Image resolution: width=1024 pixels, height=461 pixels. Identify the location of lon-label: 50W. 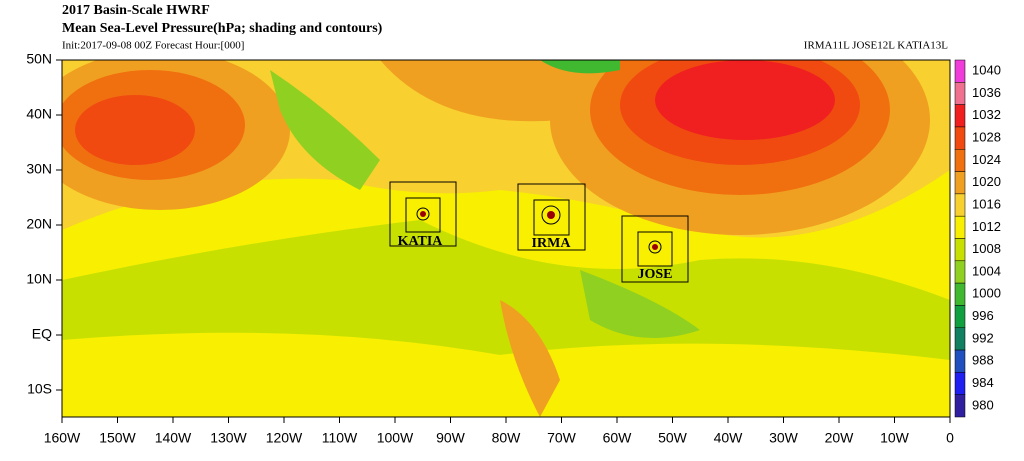
(673, 438).